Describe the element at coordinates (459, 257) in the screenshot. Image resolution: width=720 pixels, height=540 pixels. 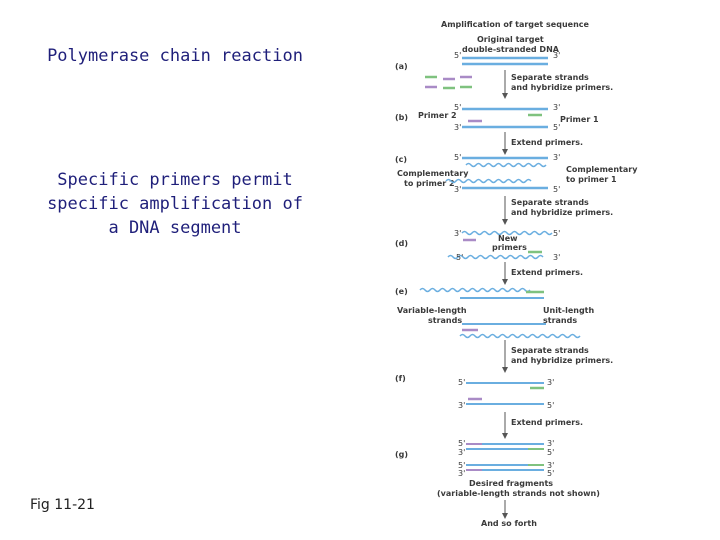
I see `d-prime-5b: 5'` at that location.